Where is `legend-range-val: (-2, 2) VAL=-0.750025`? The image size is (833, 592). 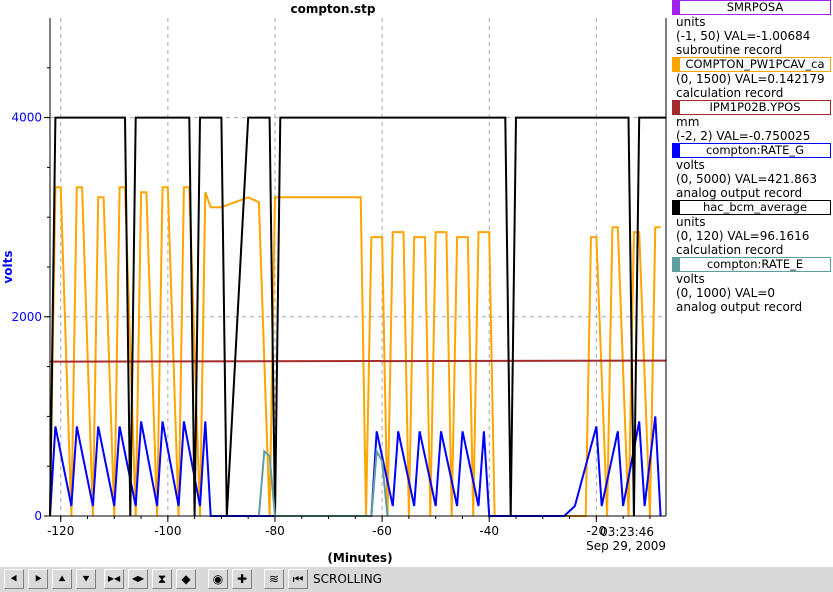 legend-range-val: (-2, 2) VAL=-0.750025 is located at coordinates (743, 136).